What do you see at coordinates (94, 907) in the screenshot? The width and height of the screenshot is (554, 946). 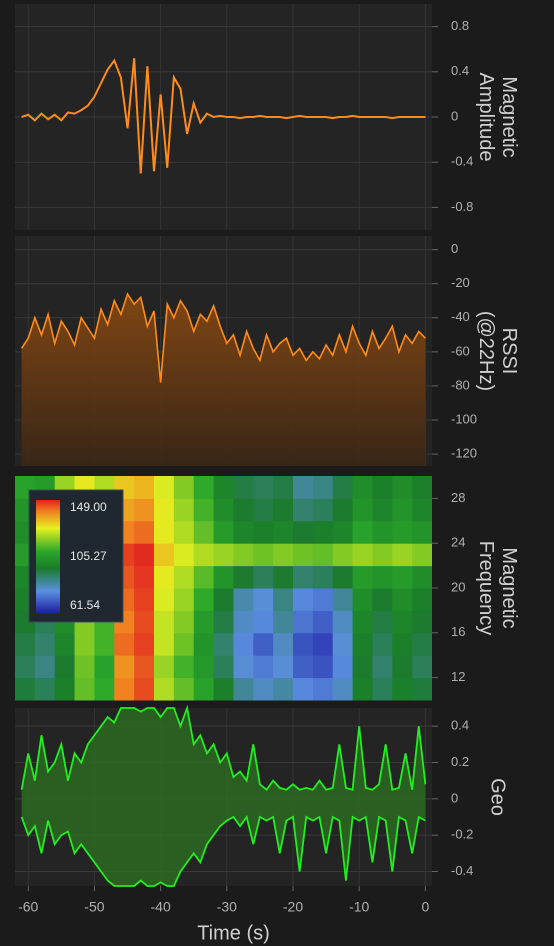 I see `x-tick-label: -50` at bounding box center [94, 907].